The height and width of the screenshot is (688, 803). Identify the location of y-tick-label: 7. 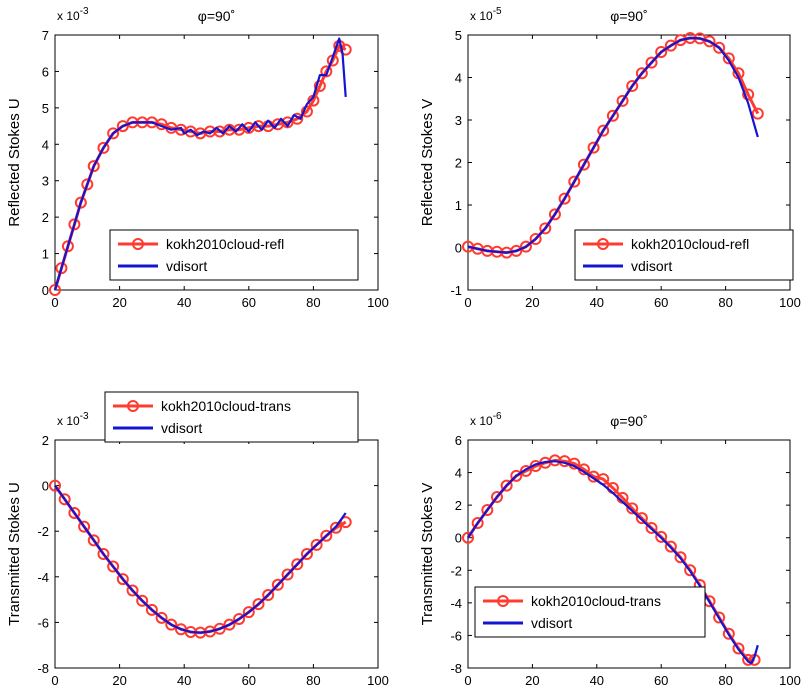
(45, 35).